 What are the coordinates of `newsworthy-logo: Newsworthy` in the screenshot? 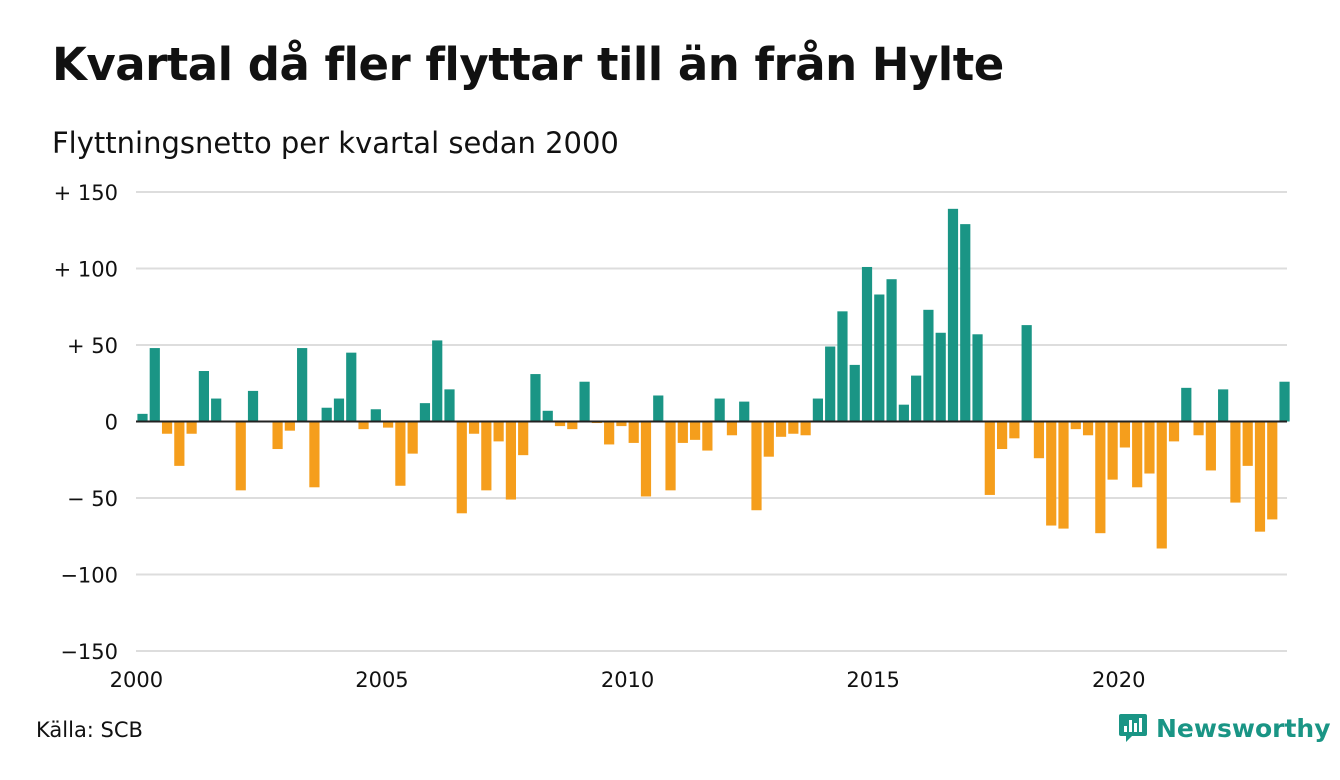 It's located at (1224, 728).